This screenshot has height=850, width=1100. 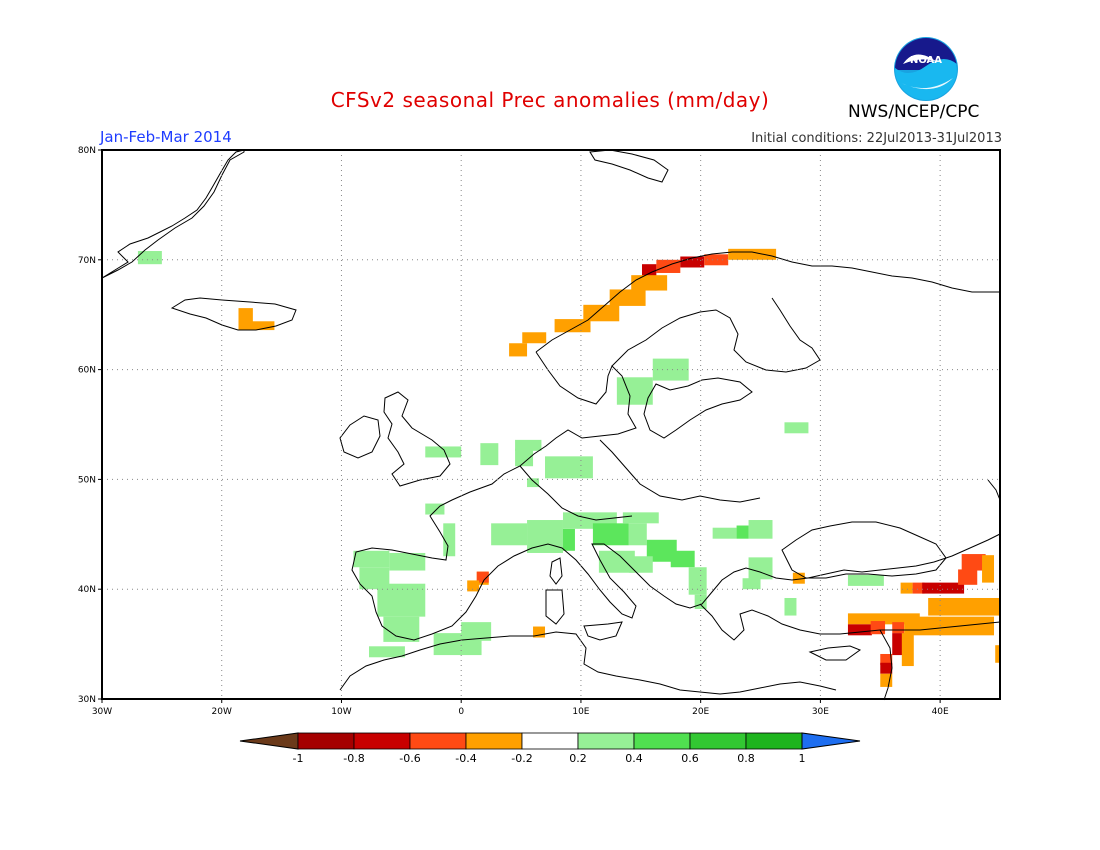 I want to click on agency-label: NWS/NCEP/CPC, so click(x=914, y=112).